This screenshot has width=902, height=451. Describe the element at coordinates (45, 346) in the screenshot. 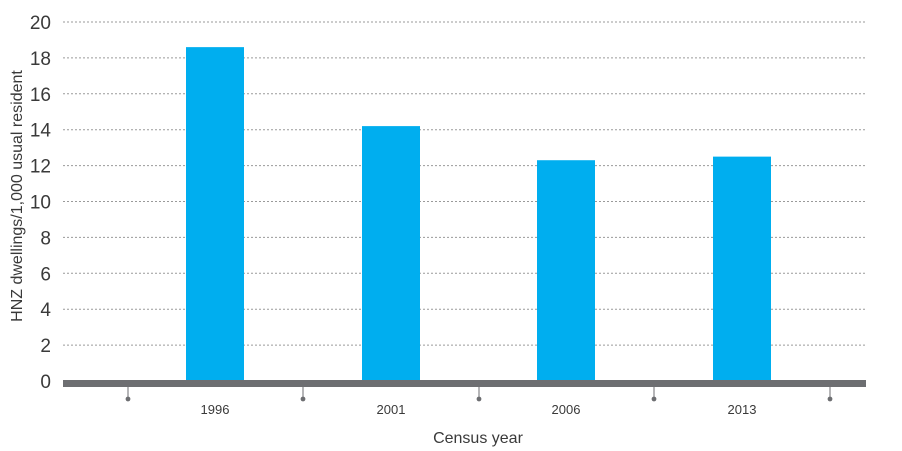

I see `y-tick-label: 2` at that location.